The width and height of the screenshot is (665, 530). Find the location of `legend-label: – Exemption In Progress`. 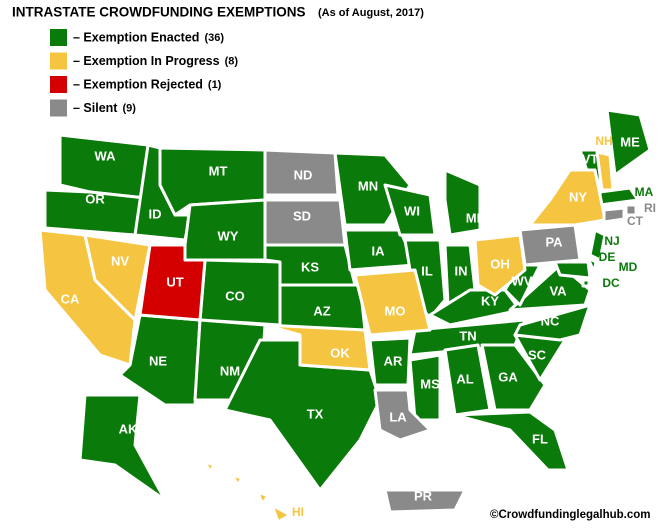

legend-label: – Exemption In Progress is located at coordinates (146, 61).